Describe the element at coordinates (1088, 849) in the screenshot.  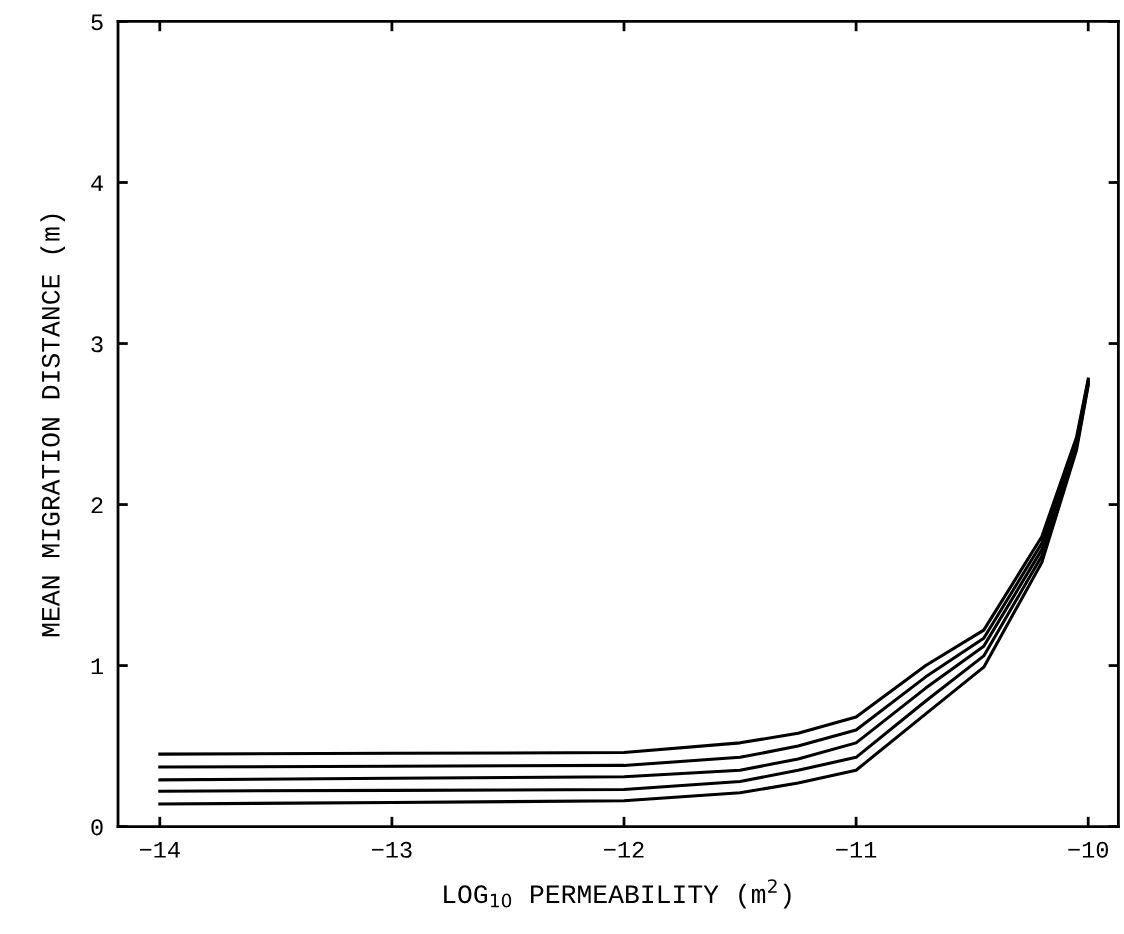
I see `x-tick-label: −10` at that location.